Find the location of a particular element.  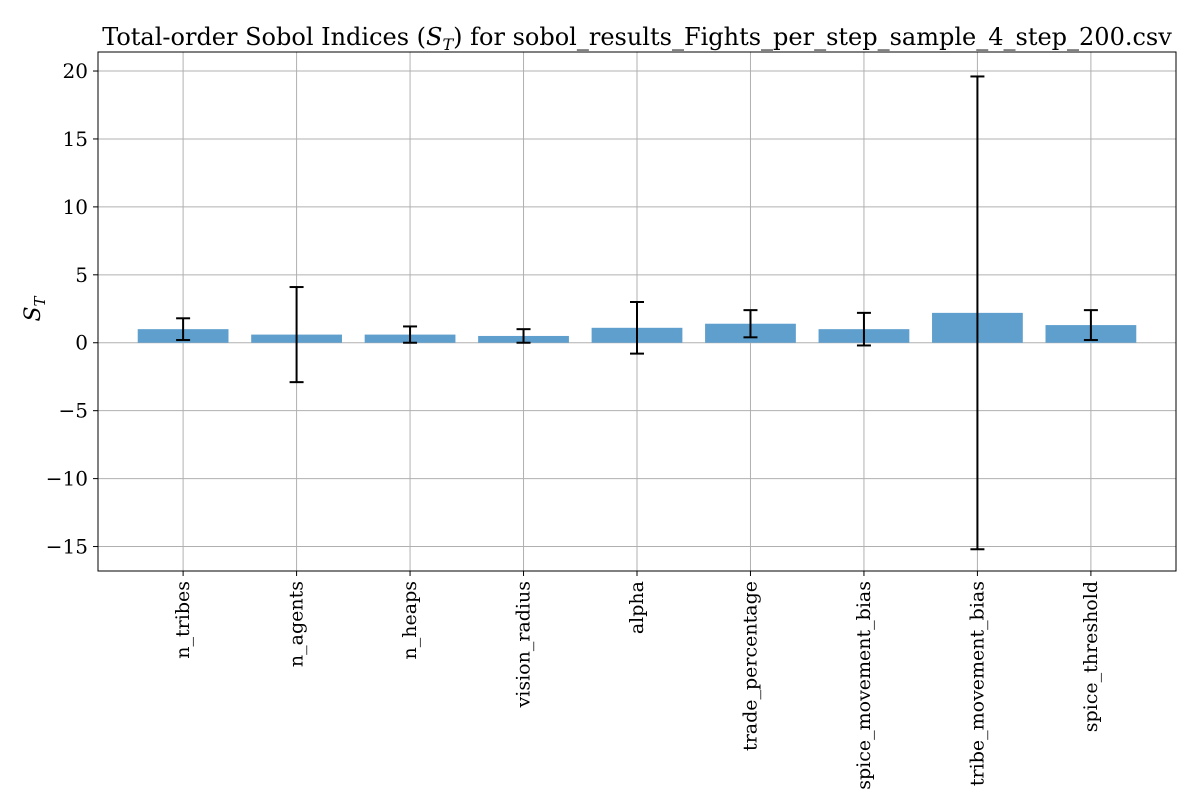

error-bar-n_tribes is located at coordinates (183, 329).